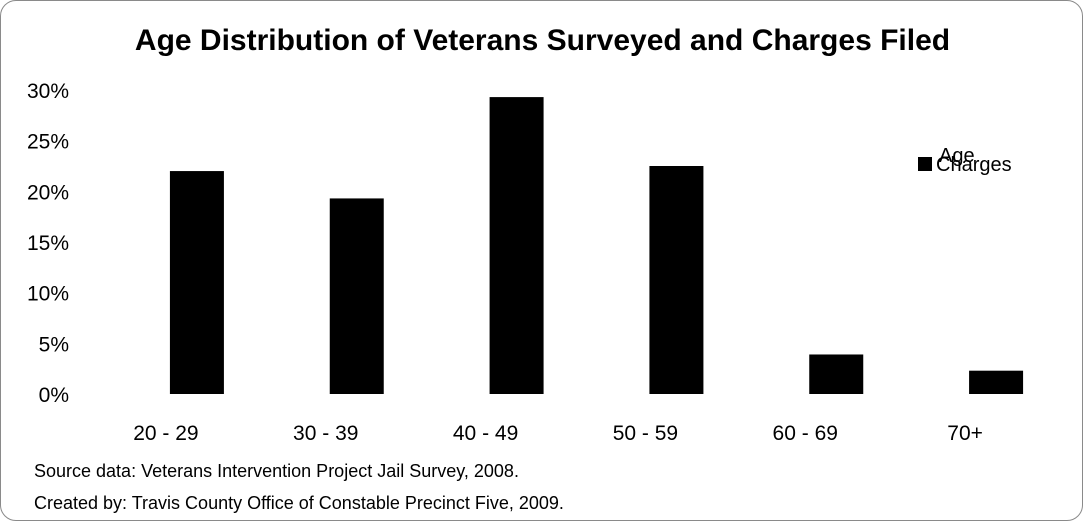 This screenshot has height=523, width=1085. What do you see at coordinates (925, 164) in the screenshot?
I see `legend-swatch-charges` at bounding box center [925, 164].